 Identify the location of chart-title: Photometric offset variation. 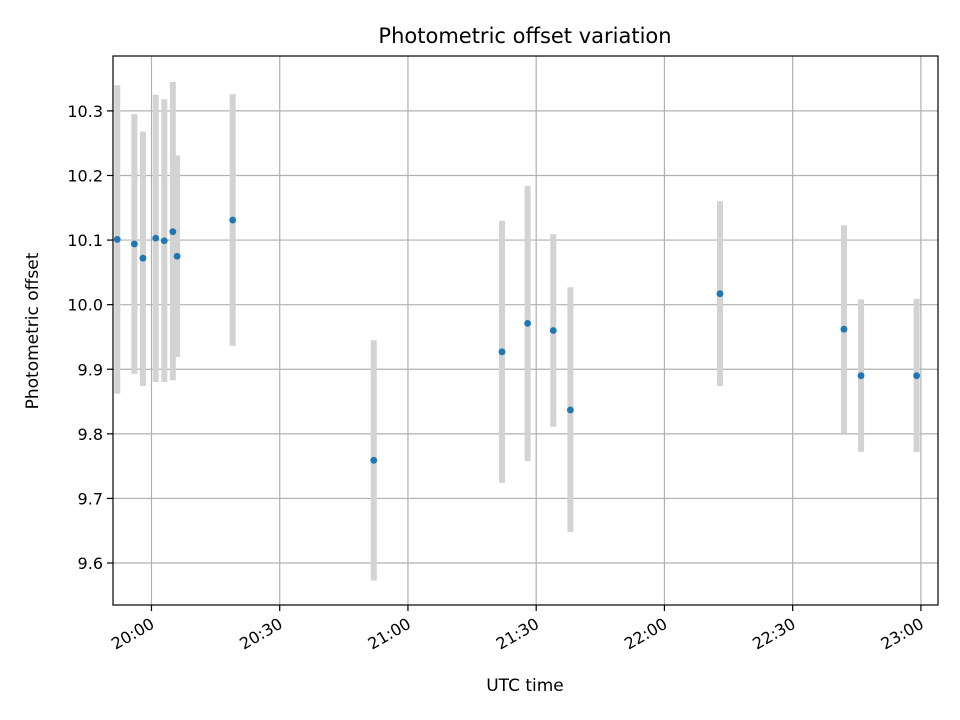
(524, 36).